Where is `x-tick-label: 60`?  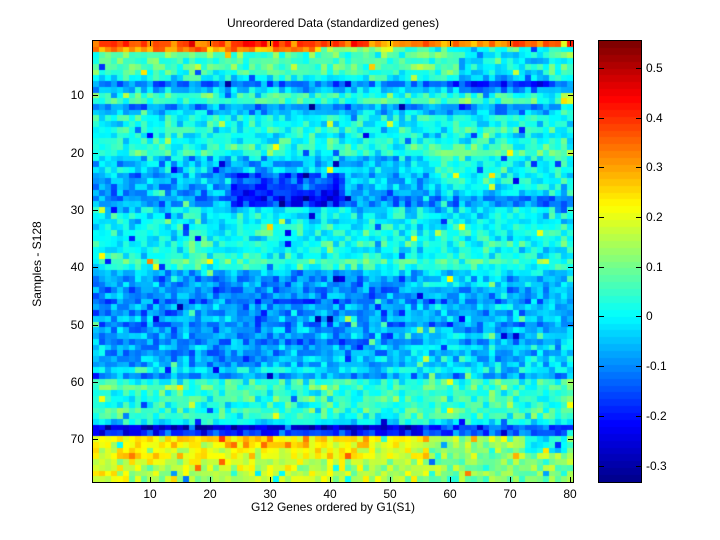 x-tick-label: 60 is located at coordinates (450, 494).